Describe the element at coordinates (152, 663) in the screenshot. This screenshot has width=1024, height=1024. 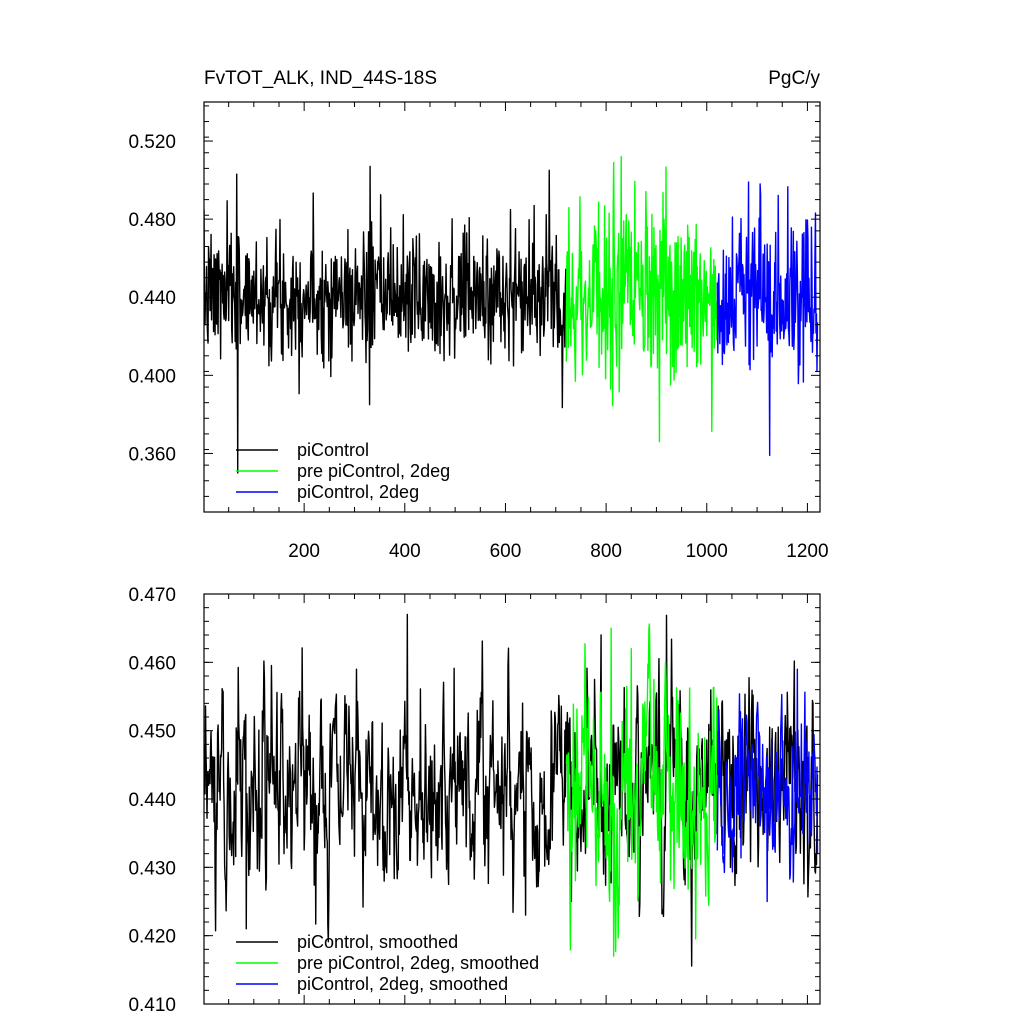
I see `bottom-ytick-label: 0.460` at that location.